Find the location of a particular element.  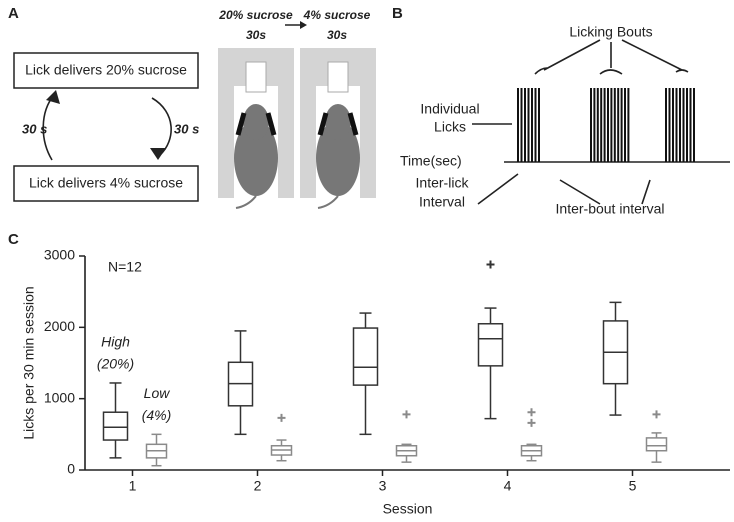

ili-label: Inter-lick is located at coordinates (443, 183).